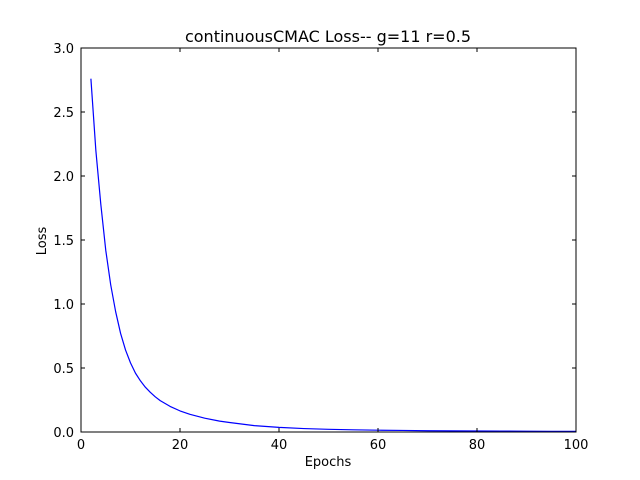 Image resolution: width=640 pixels, height=480 pixels. I want to click on y-tick-label: 0.0, so click(63, 433).